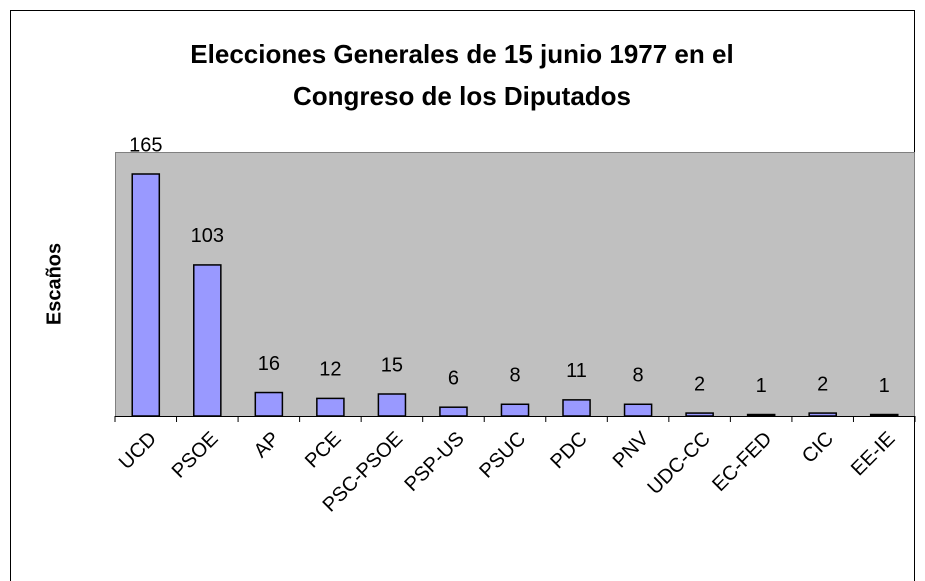 This screenshot has height=581, width=925. I want to click on data-label: 165, so click(145, 145).